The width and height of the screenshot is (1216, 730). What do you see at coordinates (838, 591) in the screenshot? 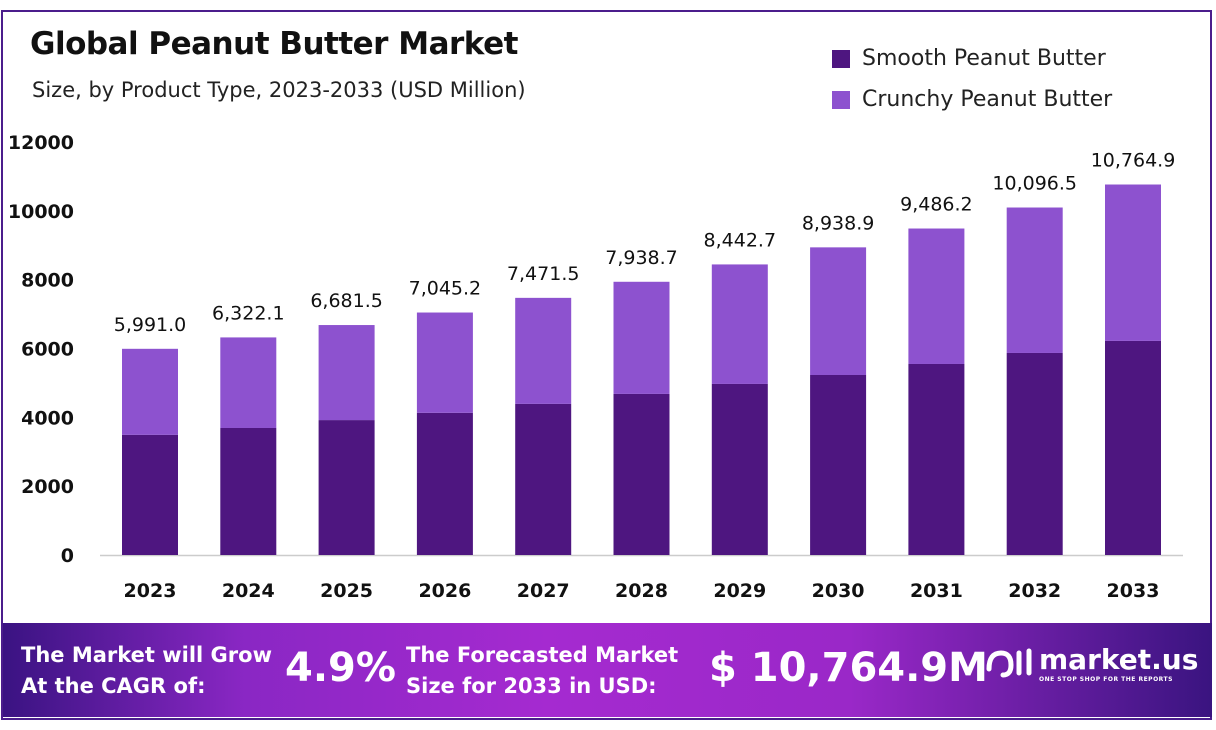
I see `x-tick-label: 2030` at bounding box center [838, 591].